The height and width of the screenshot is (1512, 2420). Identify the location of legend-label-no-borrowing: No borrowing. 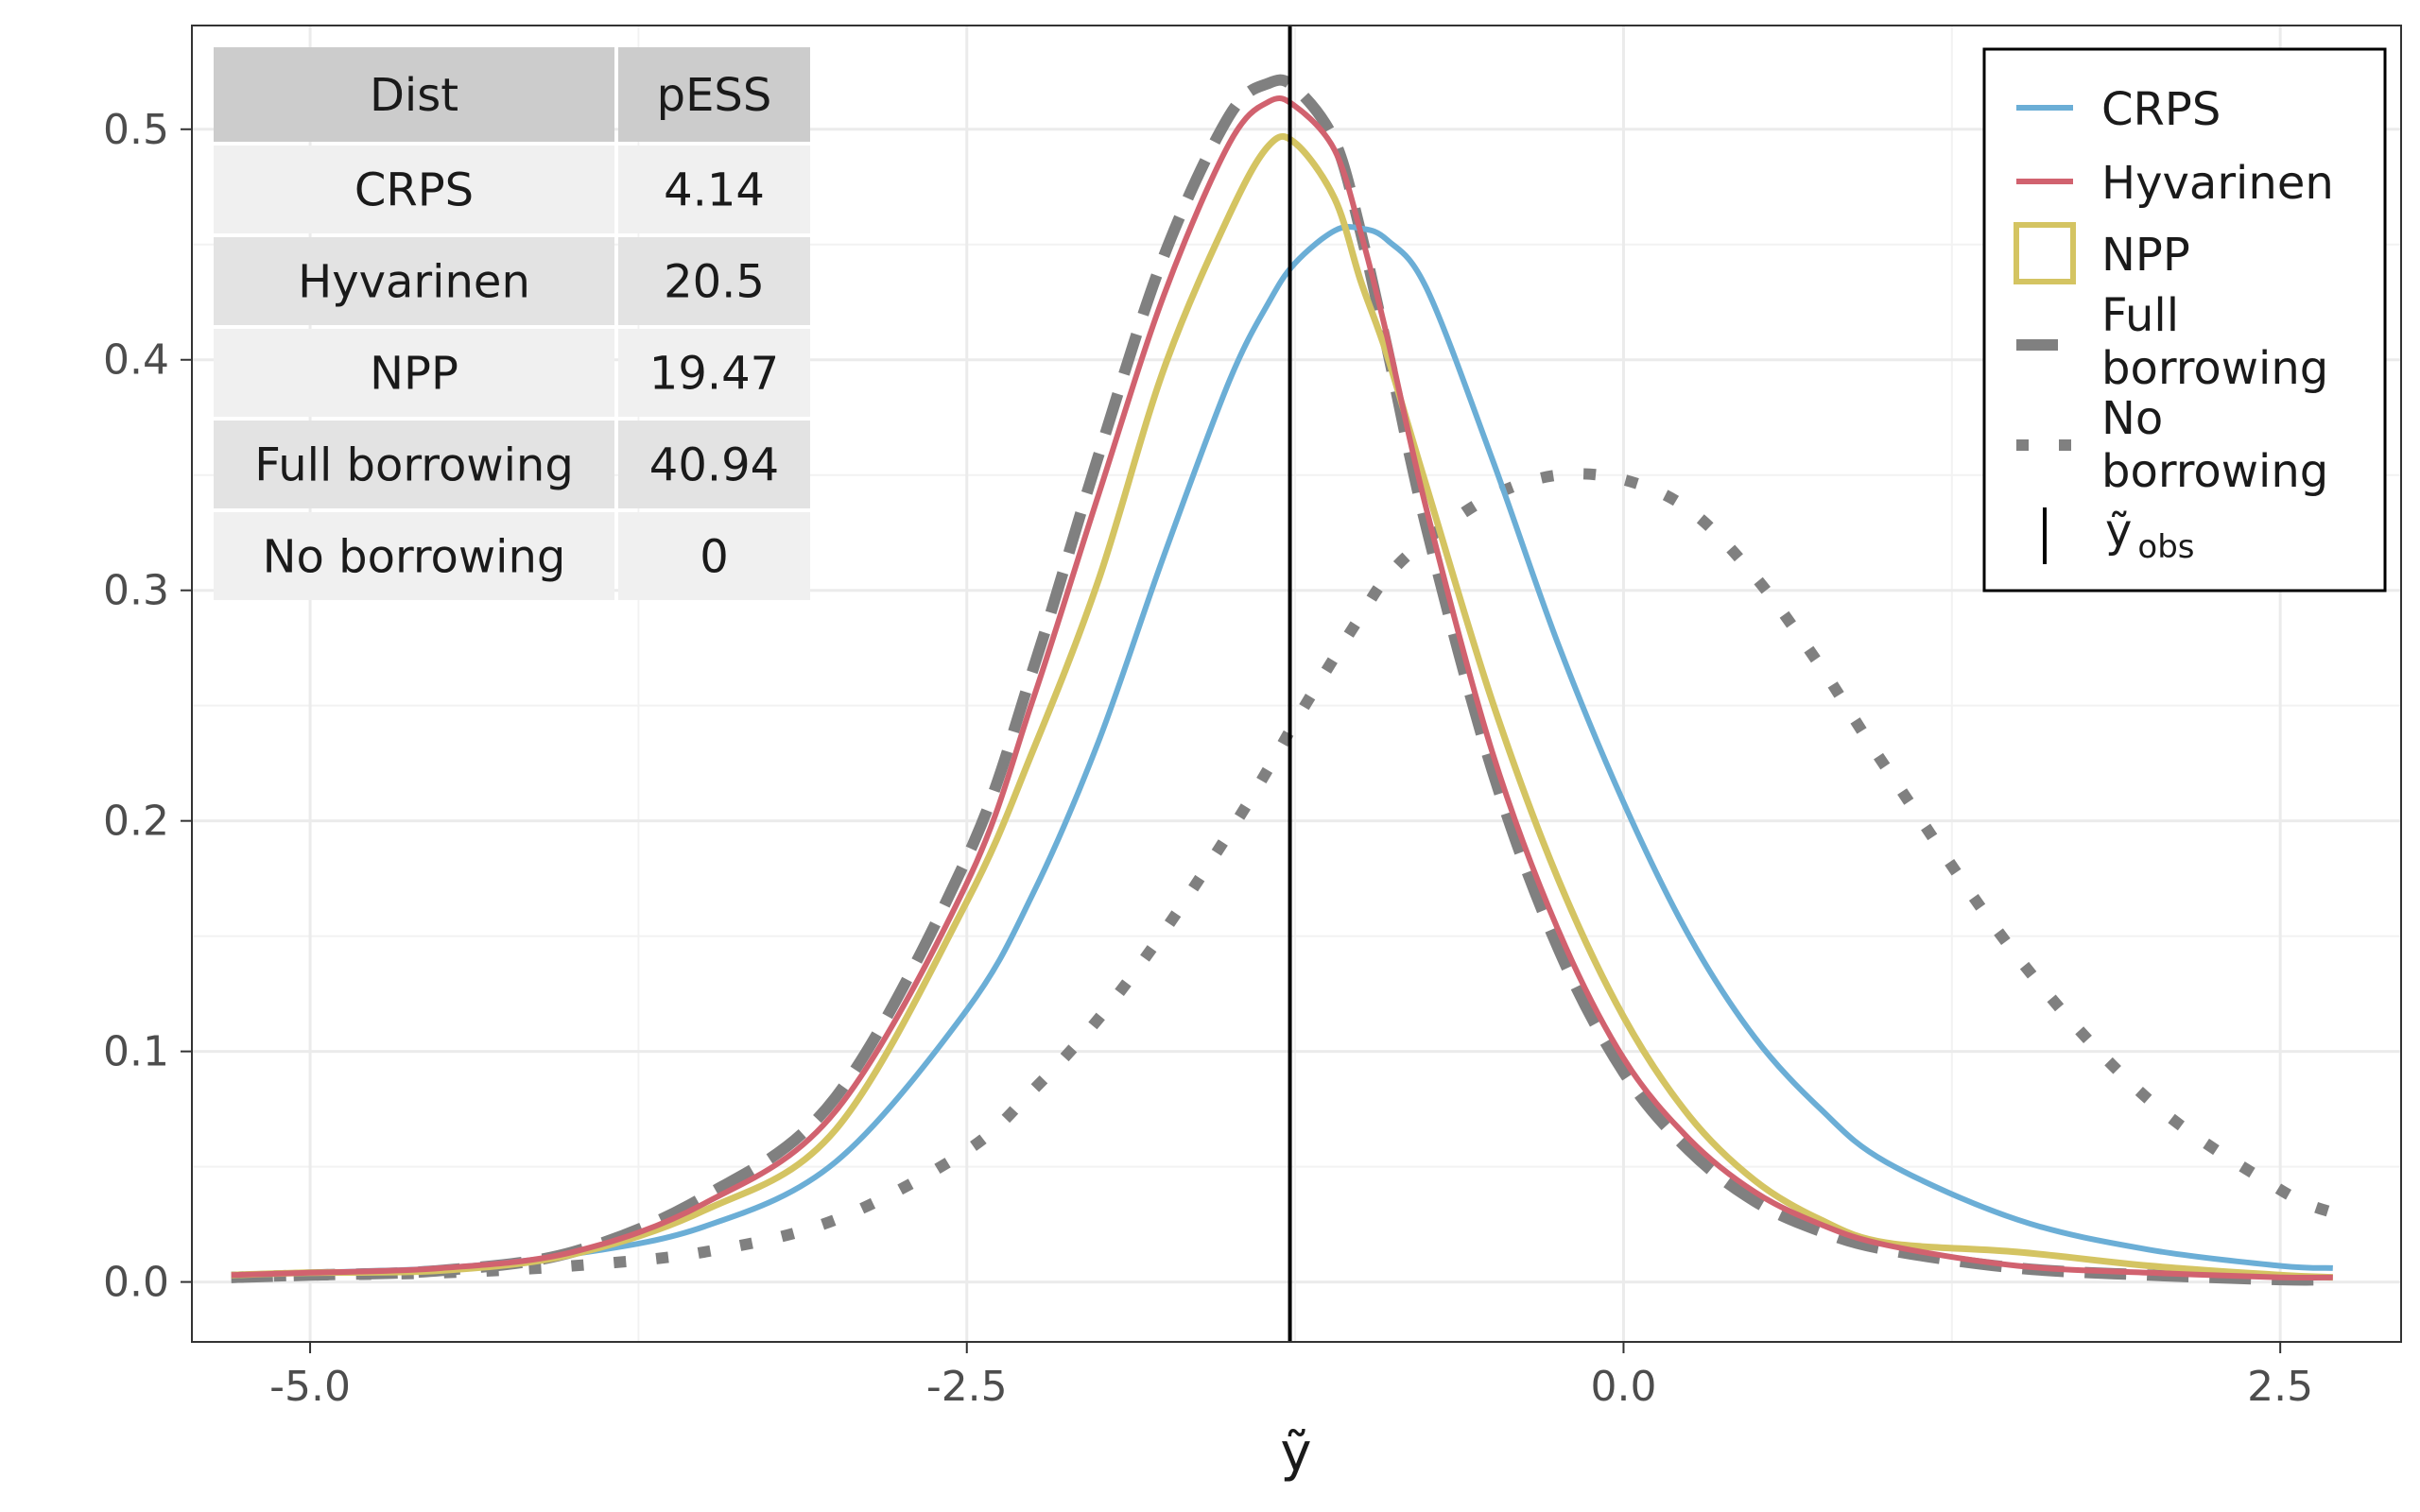
(2214, 445).